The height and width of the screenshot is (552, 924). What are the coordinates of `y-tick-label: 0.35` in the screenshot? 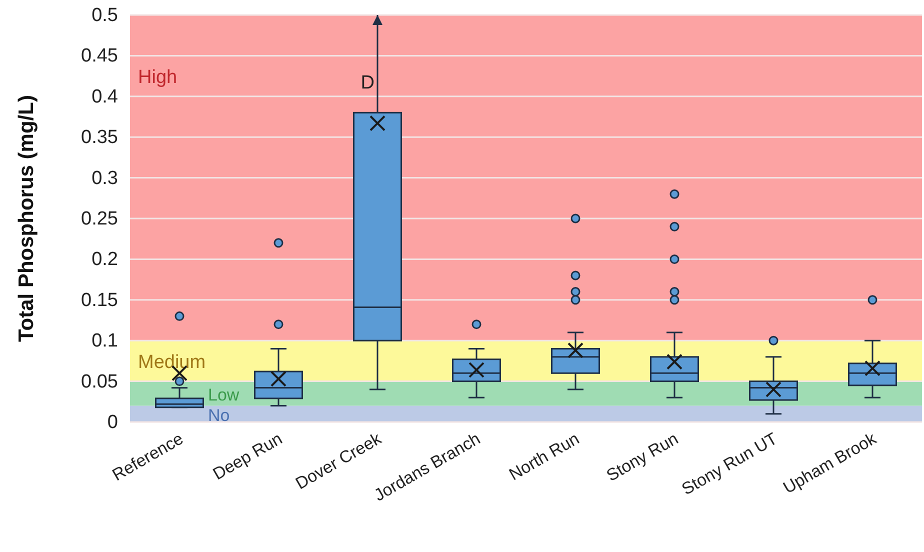 It's located at (99, 137).